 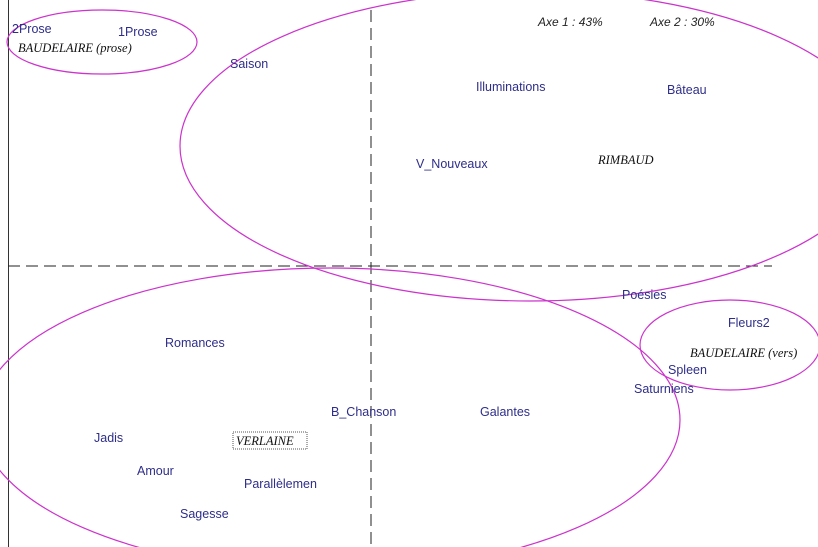 I want to click on point-label: Romances, so click(x=195, y=343).